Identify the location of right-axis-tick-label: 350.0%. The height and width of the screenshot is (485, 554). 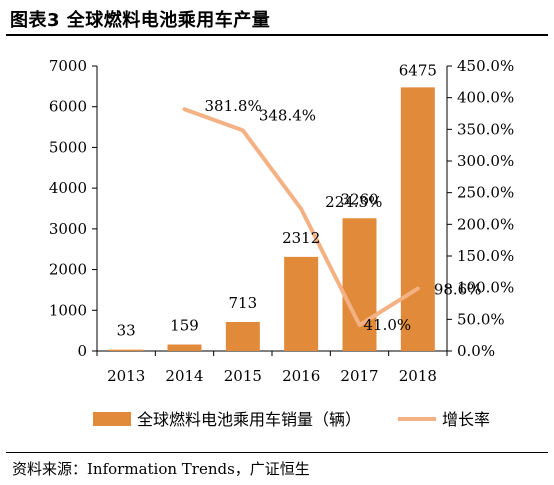
(485, 129).